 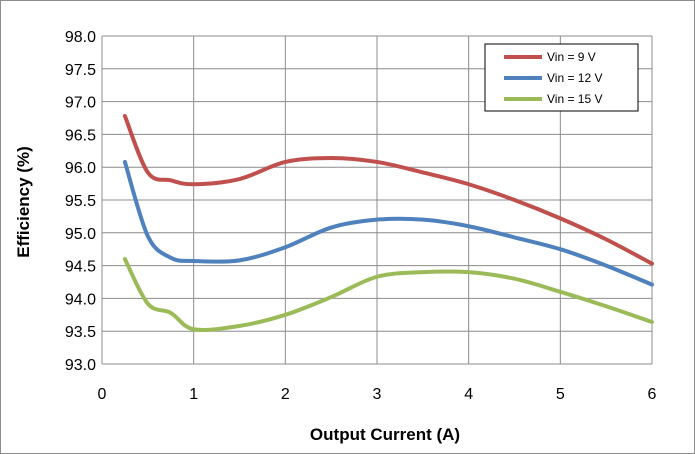 What do you see at coordinates (80, 70) in the screenshot?
I see `y-tick-label: 97.5` at bounding box center [80, 70].